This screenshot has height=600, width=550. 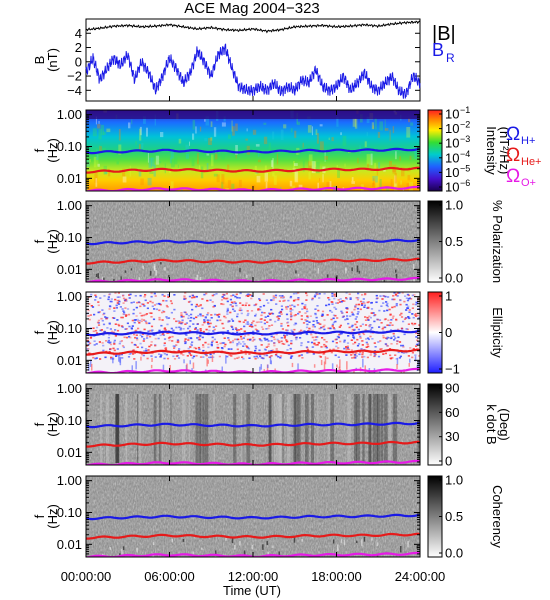 I want to click on colorbar-tick-label: 10, so click(x=452, y=114).